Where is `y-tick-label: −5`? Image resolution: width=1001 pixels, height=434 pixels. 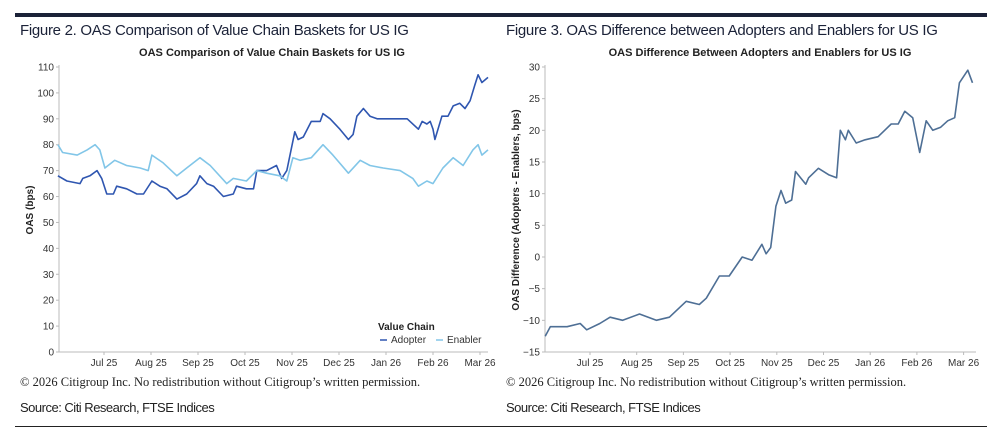
y-tick-label: −5 is located at coordinates (535, 289).